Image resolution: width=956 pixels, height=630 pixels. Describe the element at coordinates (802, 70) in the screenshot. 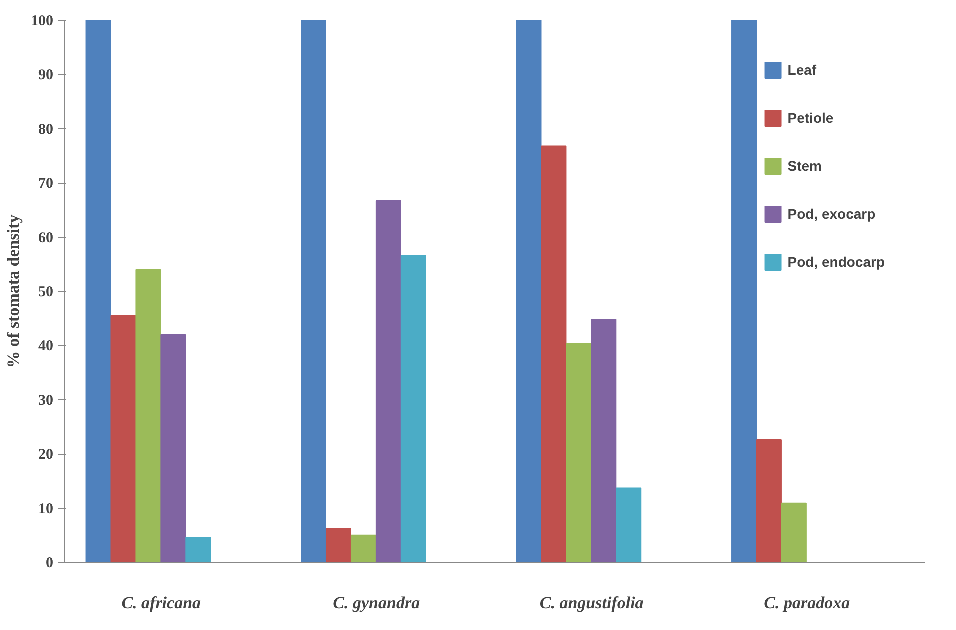

I see `legend-label: Leaf` at that location.